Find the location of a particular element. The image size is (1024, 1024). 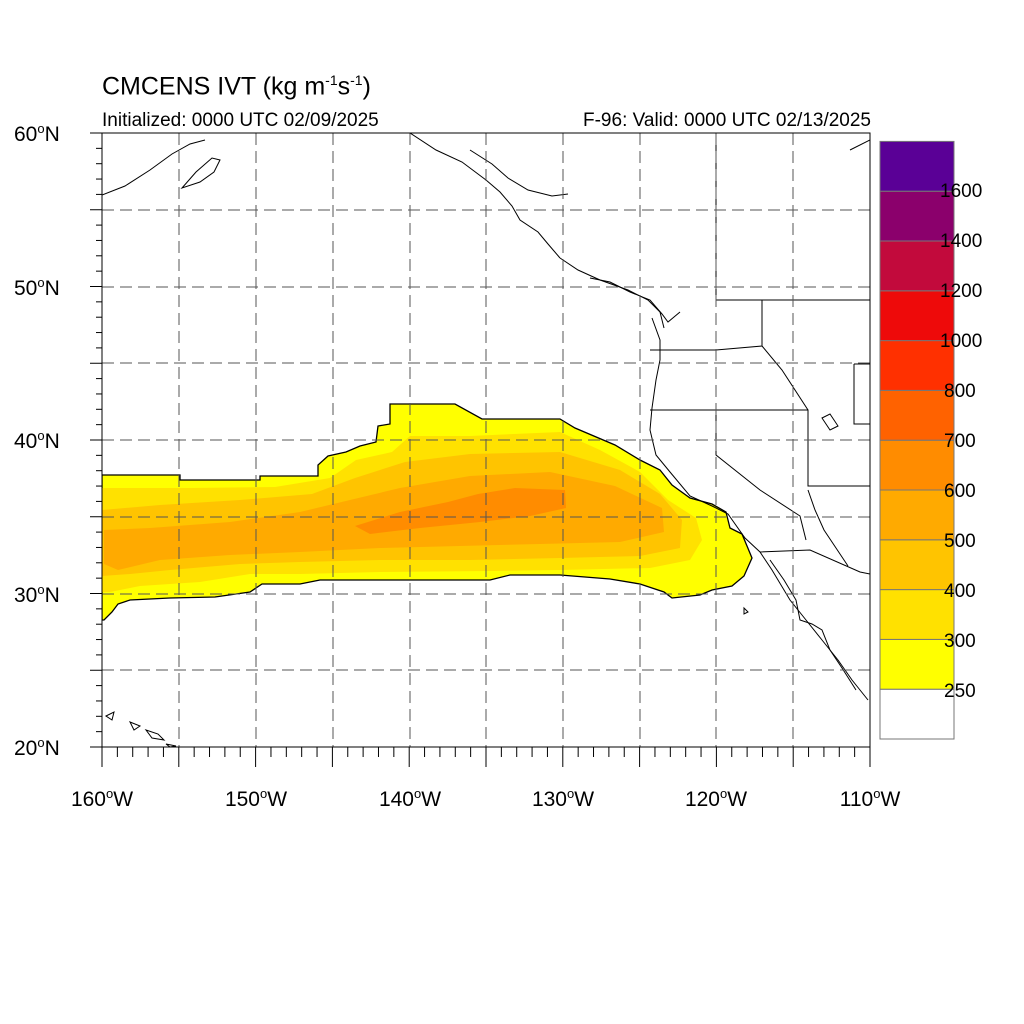

lon-label-150: 150oW is located at coordinates (256, 798).